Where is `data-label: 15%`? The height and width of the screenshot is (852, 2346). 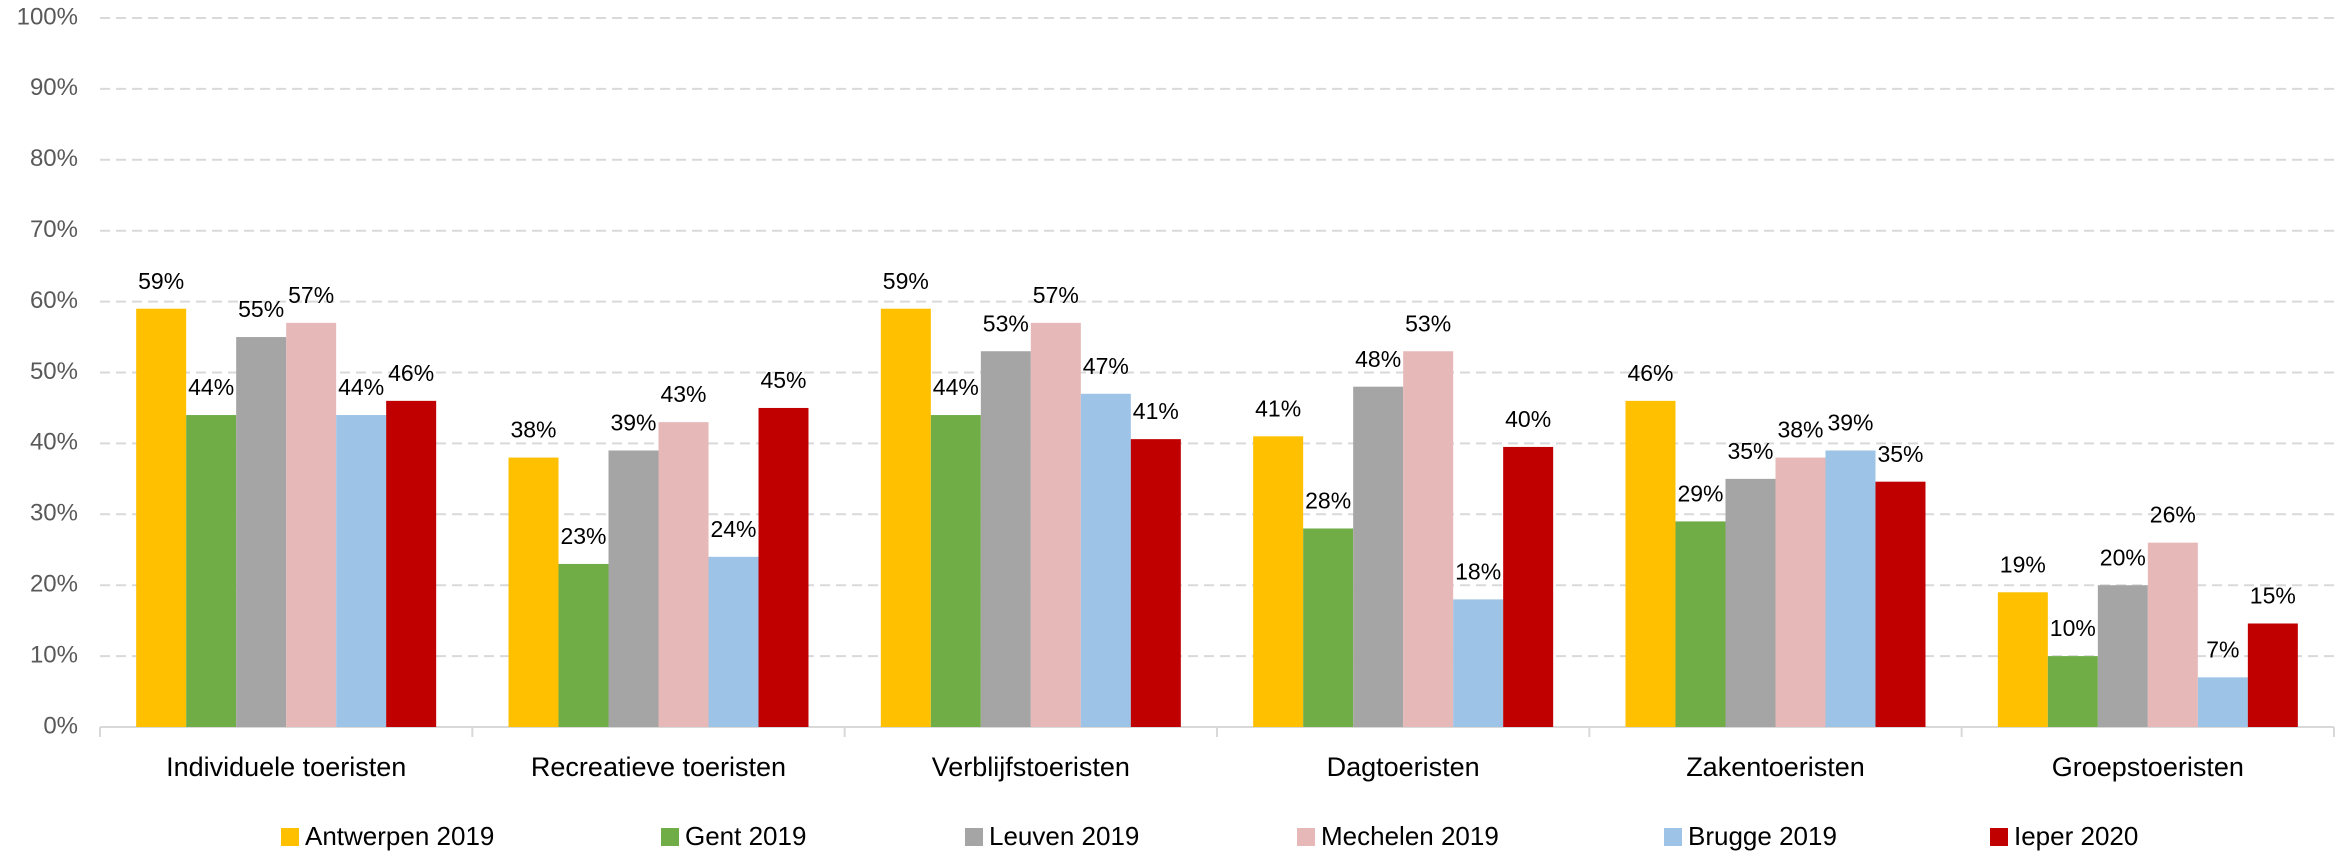
data-label: 15% is located at coordinates (2273, 596).